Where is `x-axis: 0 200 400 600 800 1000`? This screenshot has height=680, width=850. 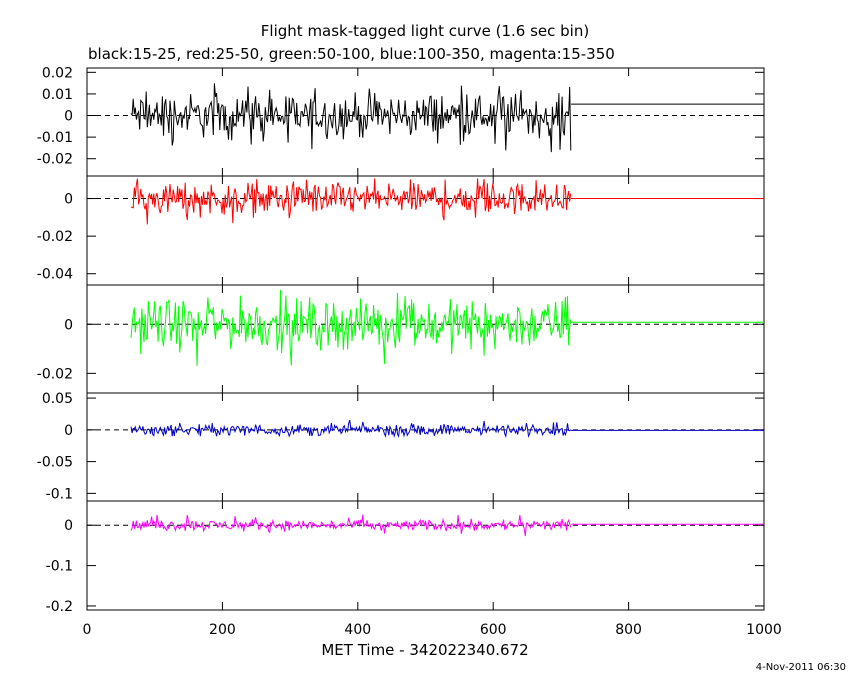 x-axis: 0 200 400 600 800 1000 is located at coordinates (432, 630).